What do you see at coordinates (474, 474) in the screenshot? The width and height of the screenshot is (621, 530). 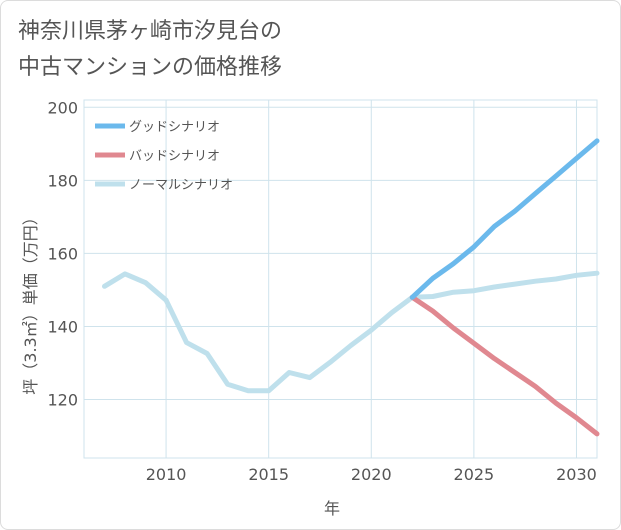 I see `x-tick-label: 2025` at bounding box center [474, 474].